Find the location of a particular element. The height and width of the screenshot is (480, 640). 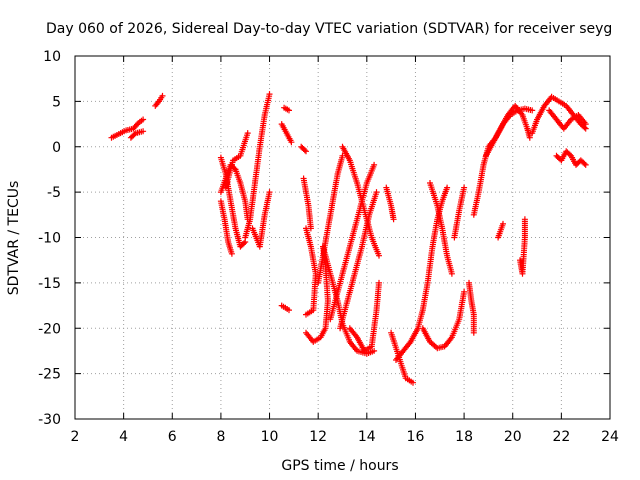

x-tick-label: 14 is located at coordinates (367, 437).